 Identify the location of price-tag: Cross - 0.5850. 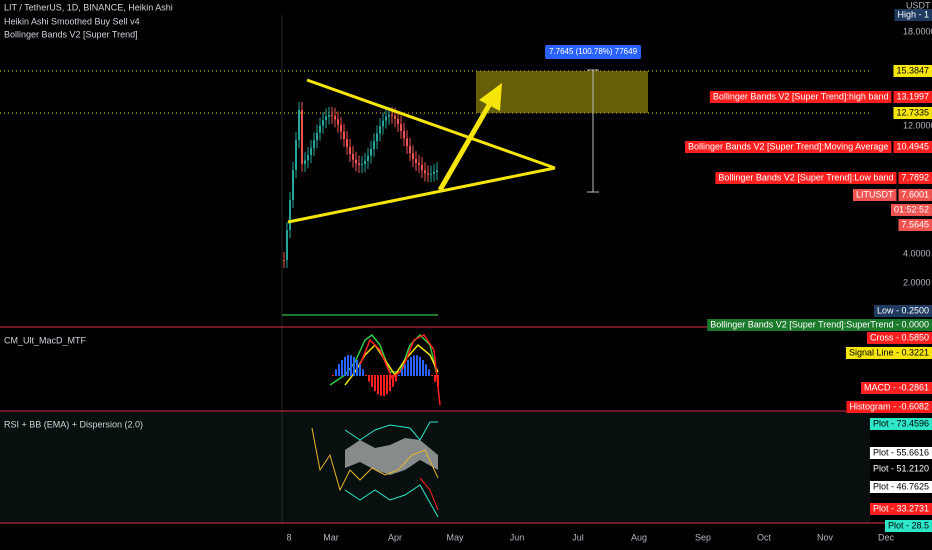
(899, 337).